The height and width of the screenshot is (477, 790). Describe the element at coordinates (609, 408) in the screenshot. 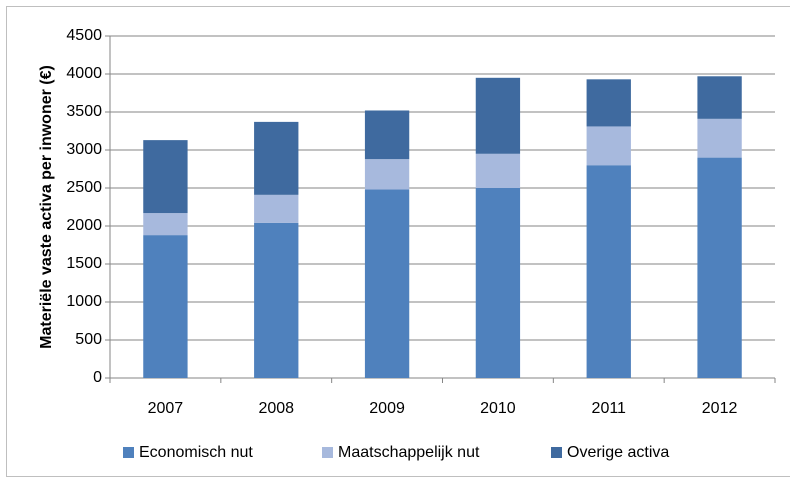

I see `x-tick-label: 2011` at that location.